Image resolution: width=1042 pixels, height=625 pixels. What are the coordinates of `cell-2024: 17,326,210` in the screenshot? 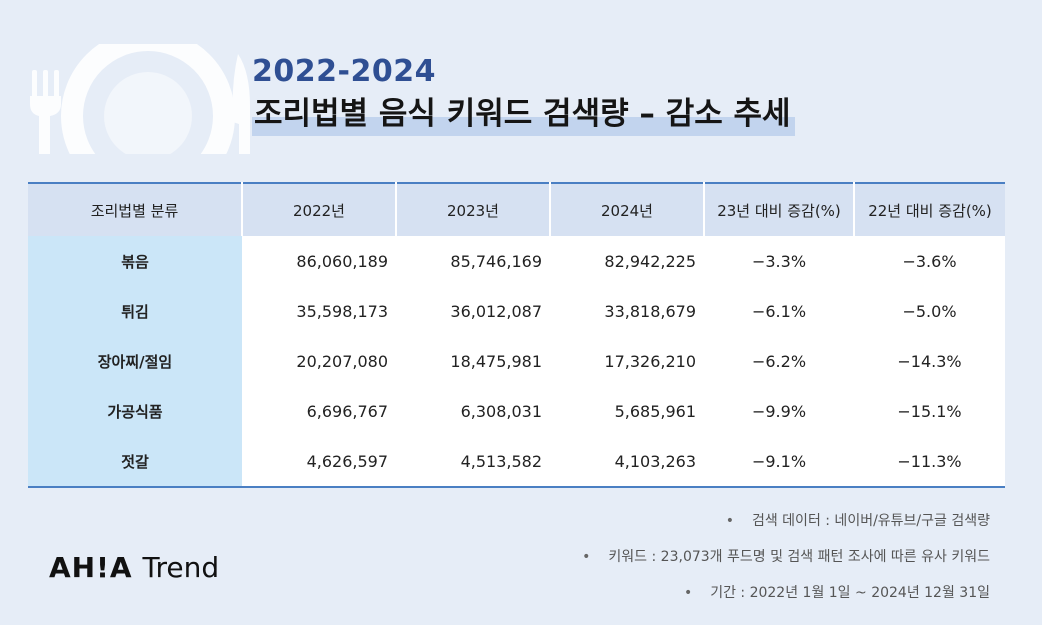 It's located at (627, 361).